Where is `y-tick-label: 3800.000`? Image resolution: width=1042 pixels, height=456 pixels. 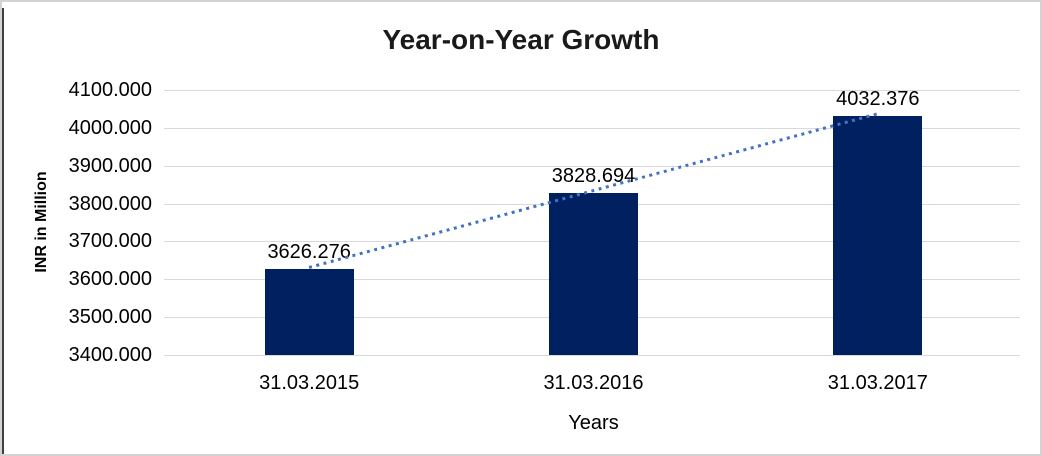
y-tick-label: 3800.000 is located at coordinates (110, 203).